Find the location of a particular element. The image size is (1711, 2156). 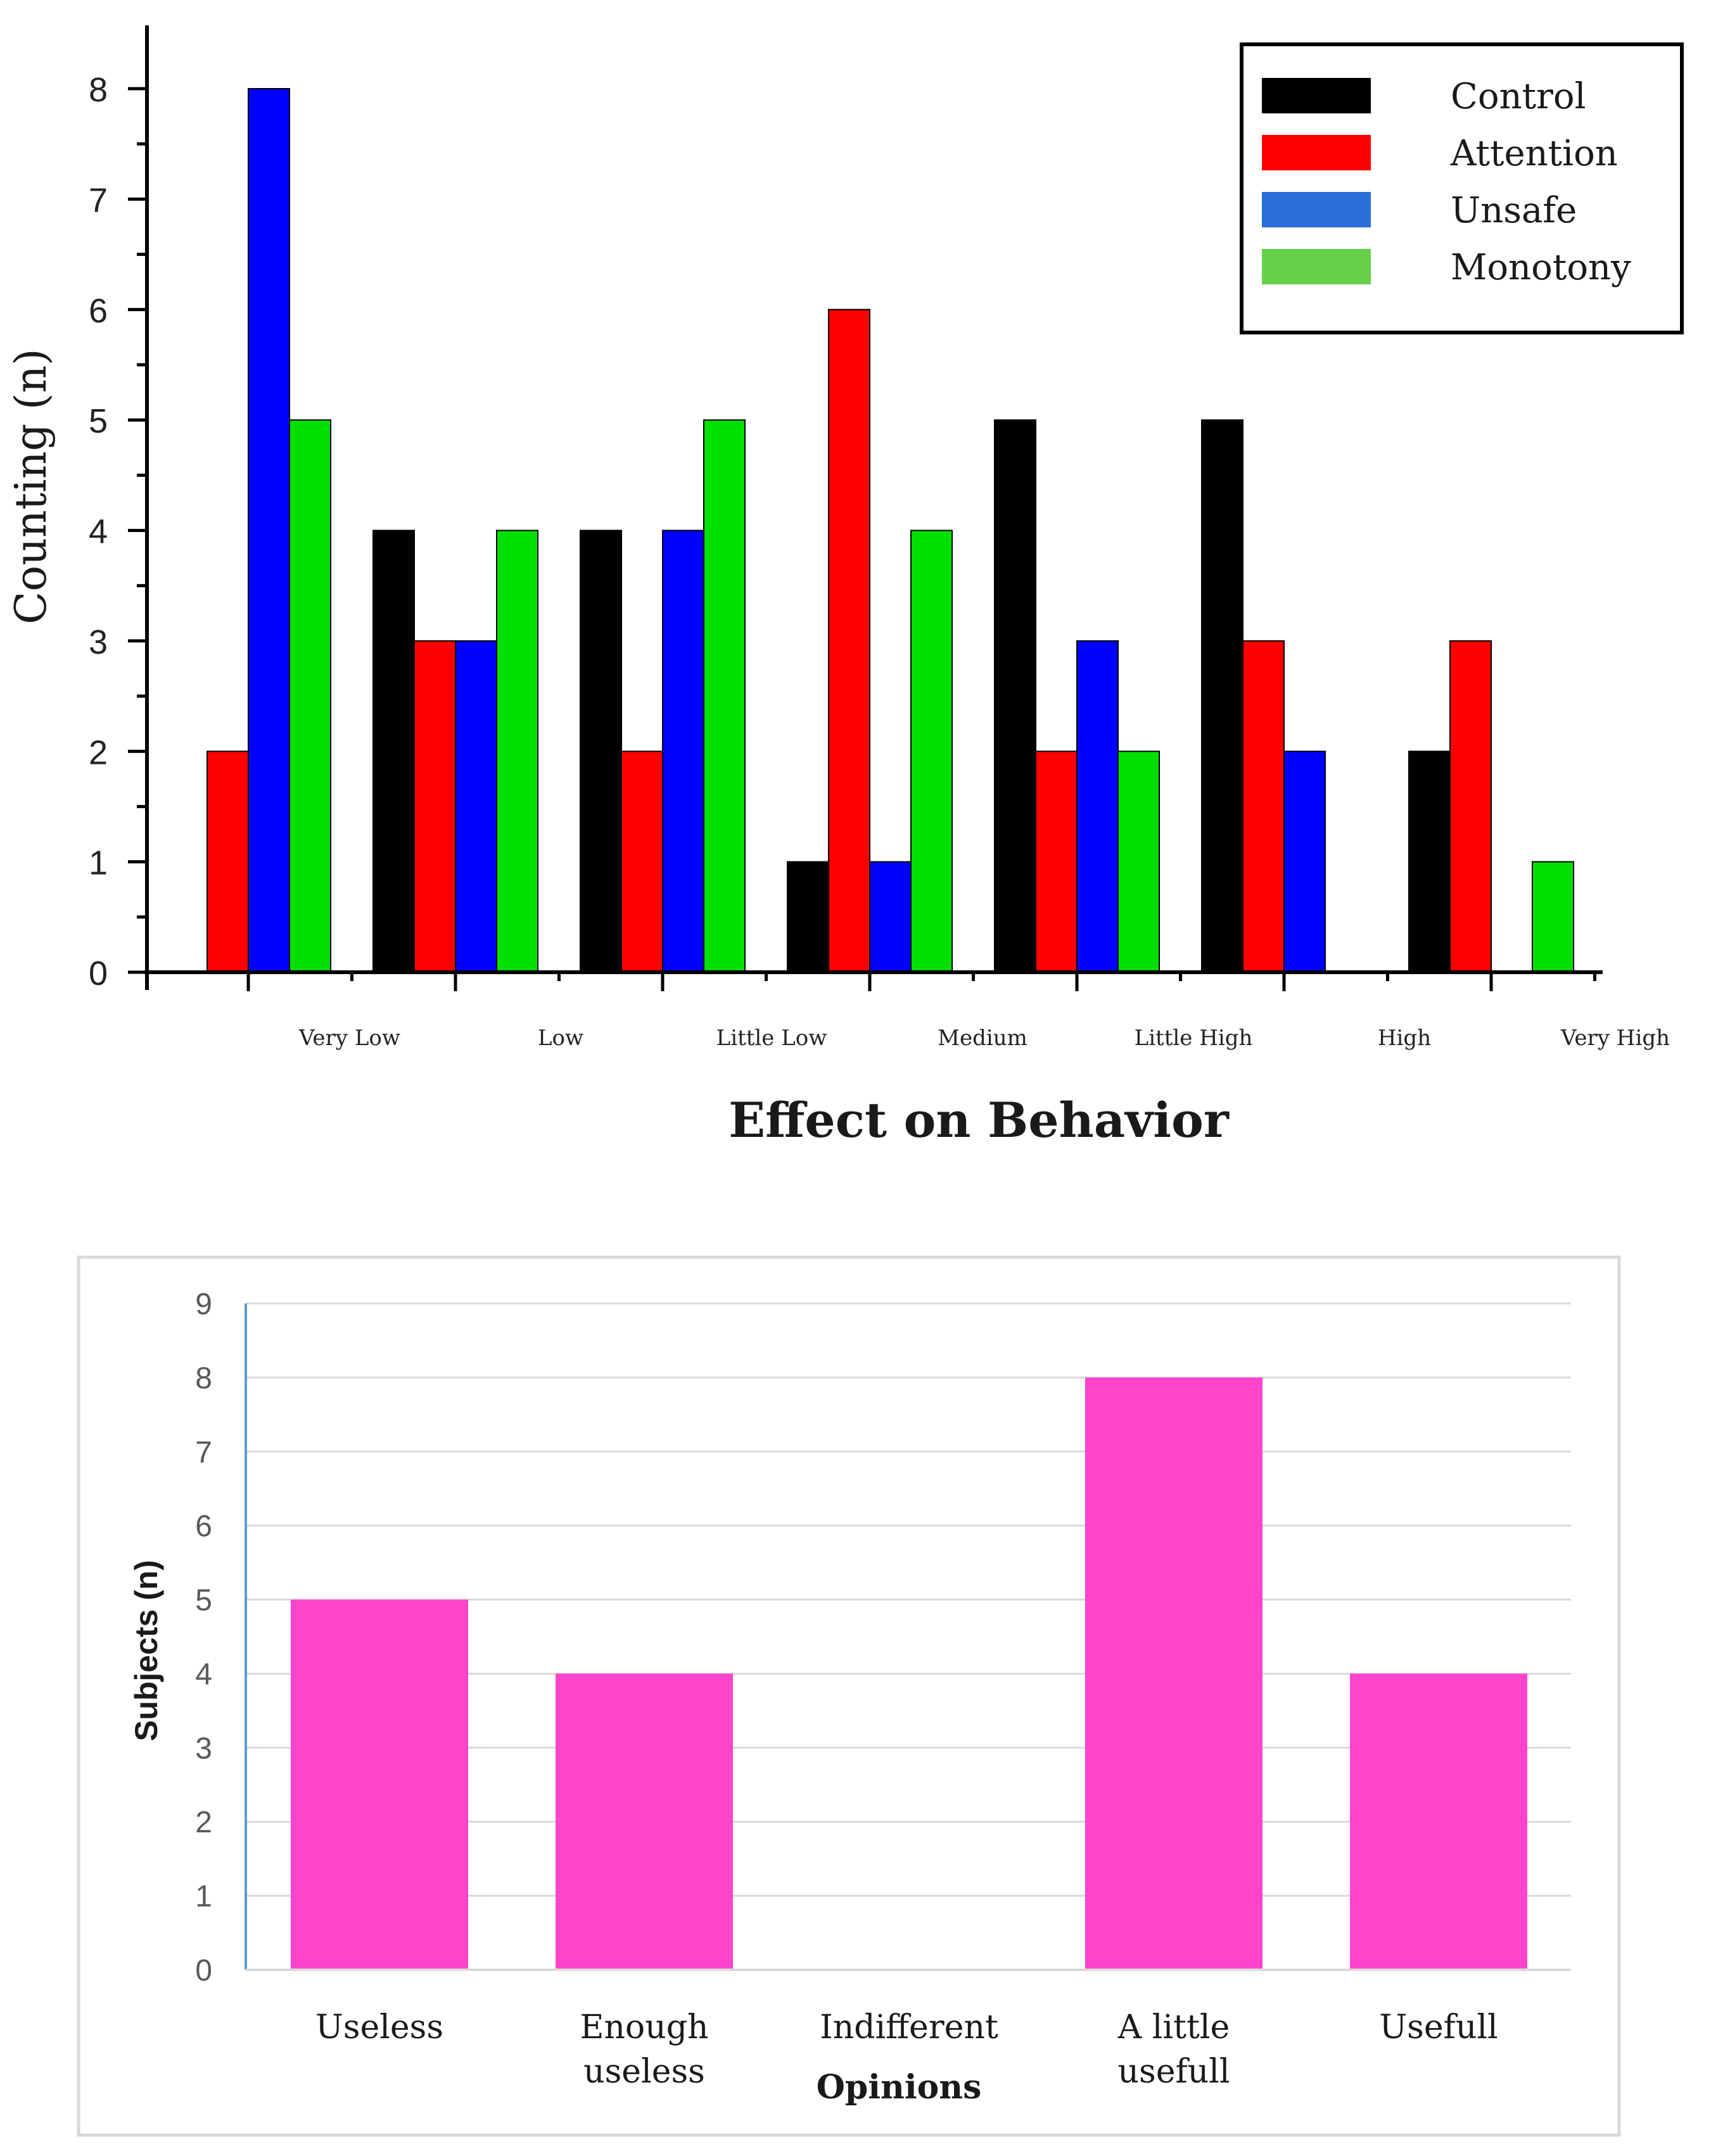

opinions-chart-y-ticks: 0 1 2 3 4 5 6 7 8 9 is located at coordinates (203, 1638).